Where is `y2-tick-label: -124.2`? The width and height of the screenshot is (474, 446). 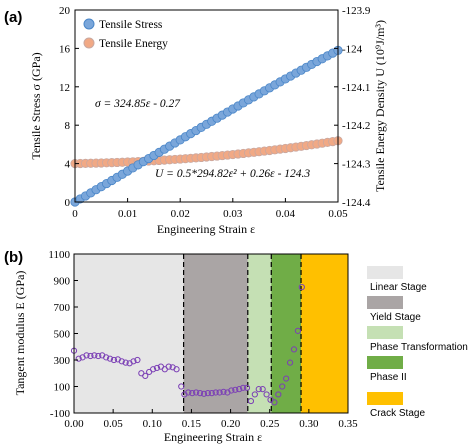
y2-tick-label: -124.2 is located at coordinates (356, 126).